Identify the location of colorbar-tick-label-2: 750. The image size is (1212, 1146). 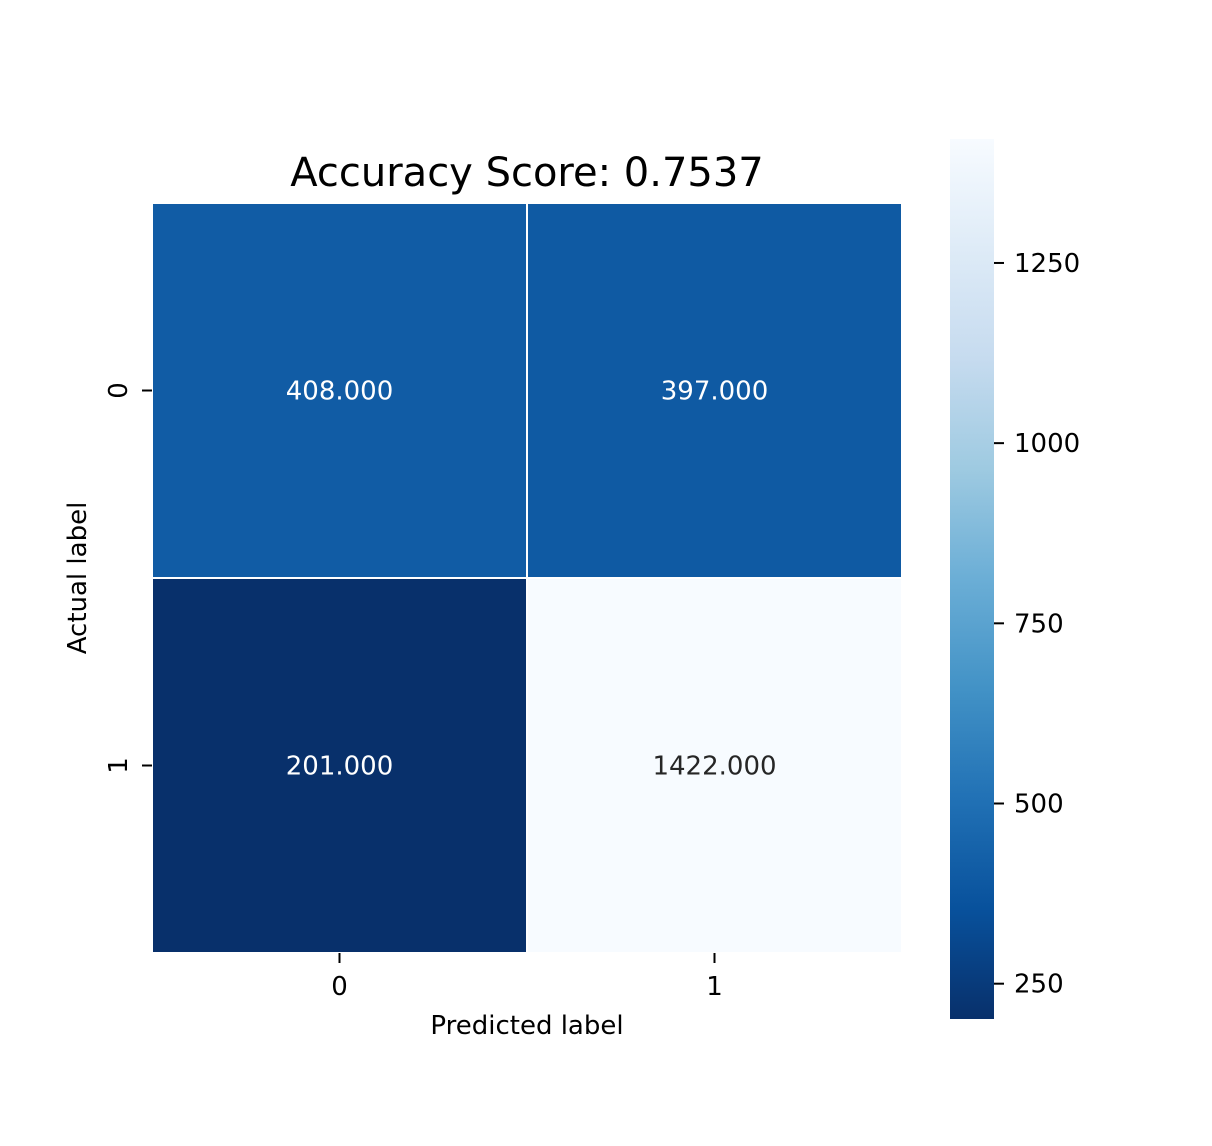
(1039, 624).